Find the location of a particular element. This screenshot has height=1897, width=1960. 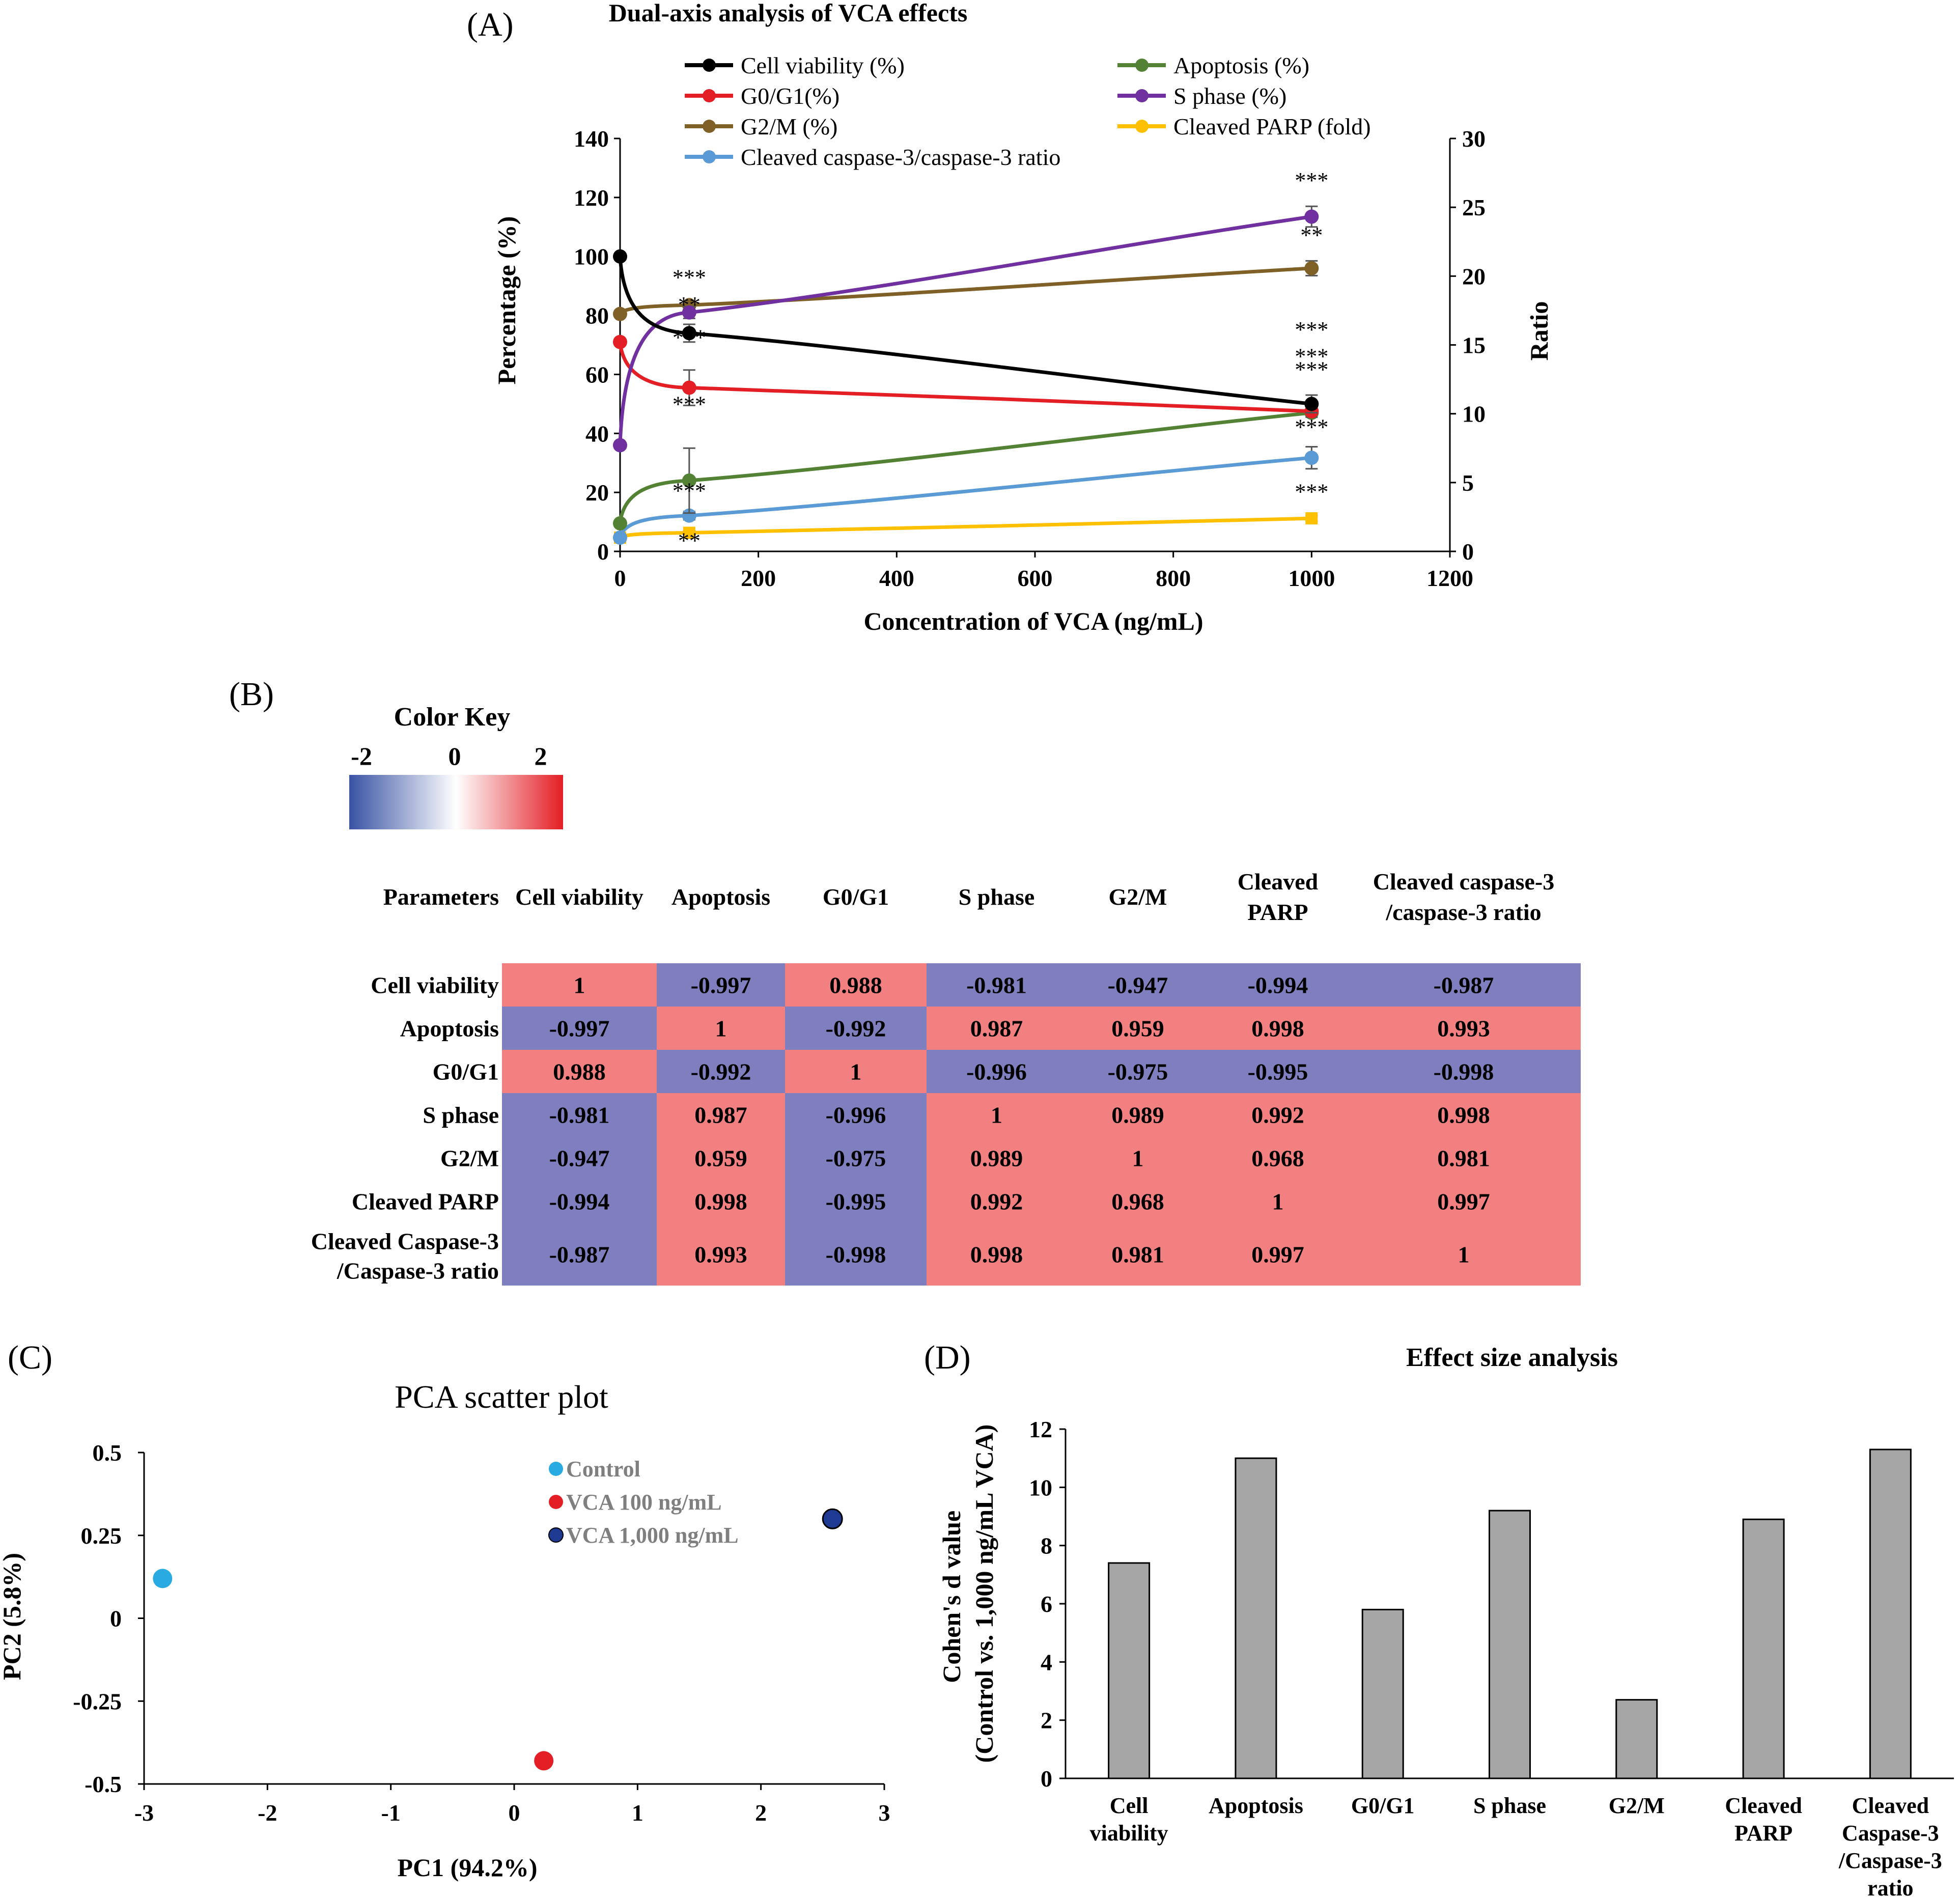

bar-s-phase is located at coordinates (1510, 1644).